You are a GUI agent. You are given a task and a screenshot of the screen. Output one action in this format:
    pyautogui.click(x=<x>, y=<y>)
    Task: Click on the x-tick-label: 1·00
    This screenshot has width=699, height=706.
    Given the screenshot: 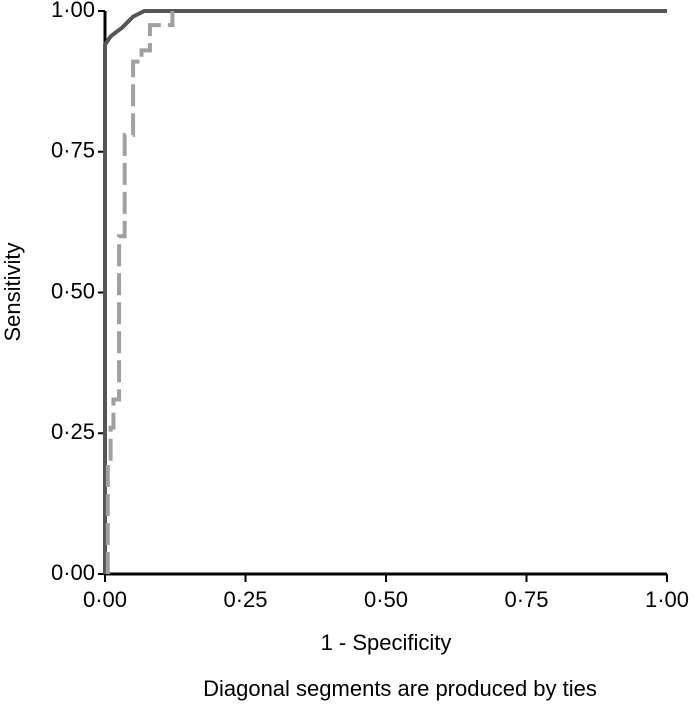 What is the action you would take?
    pyautogui.click(x=667, y=599)
    